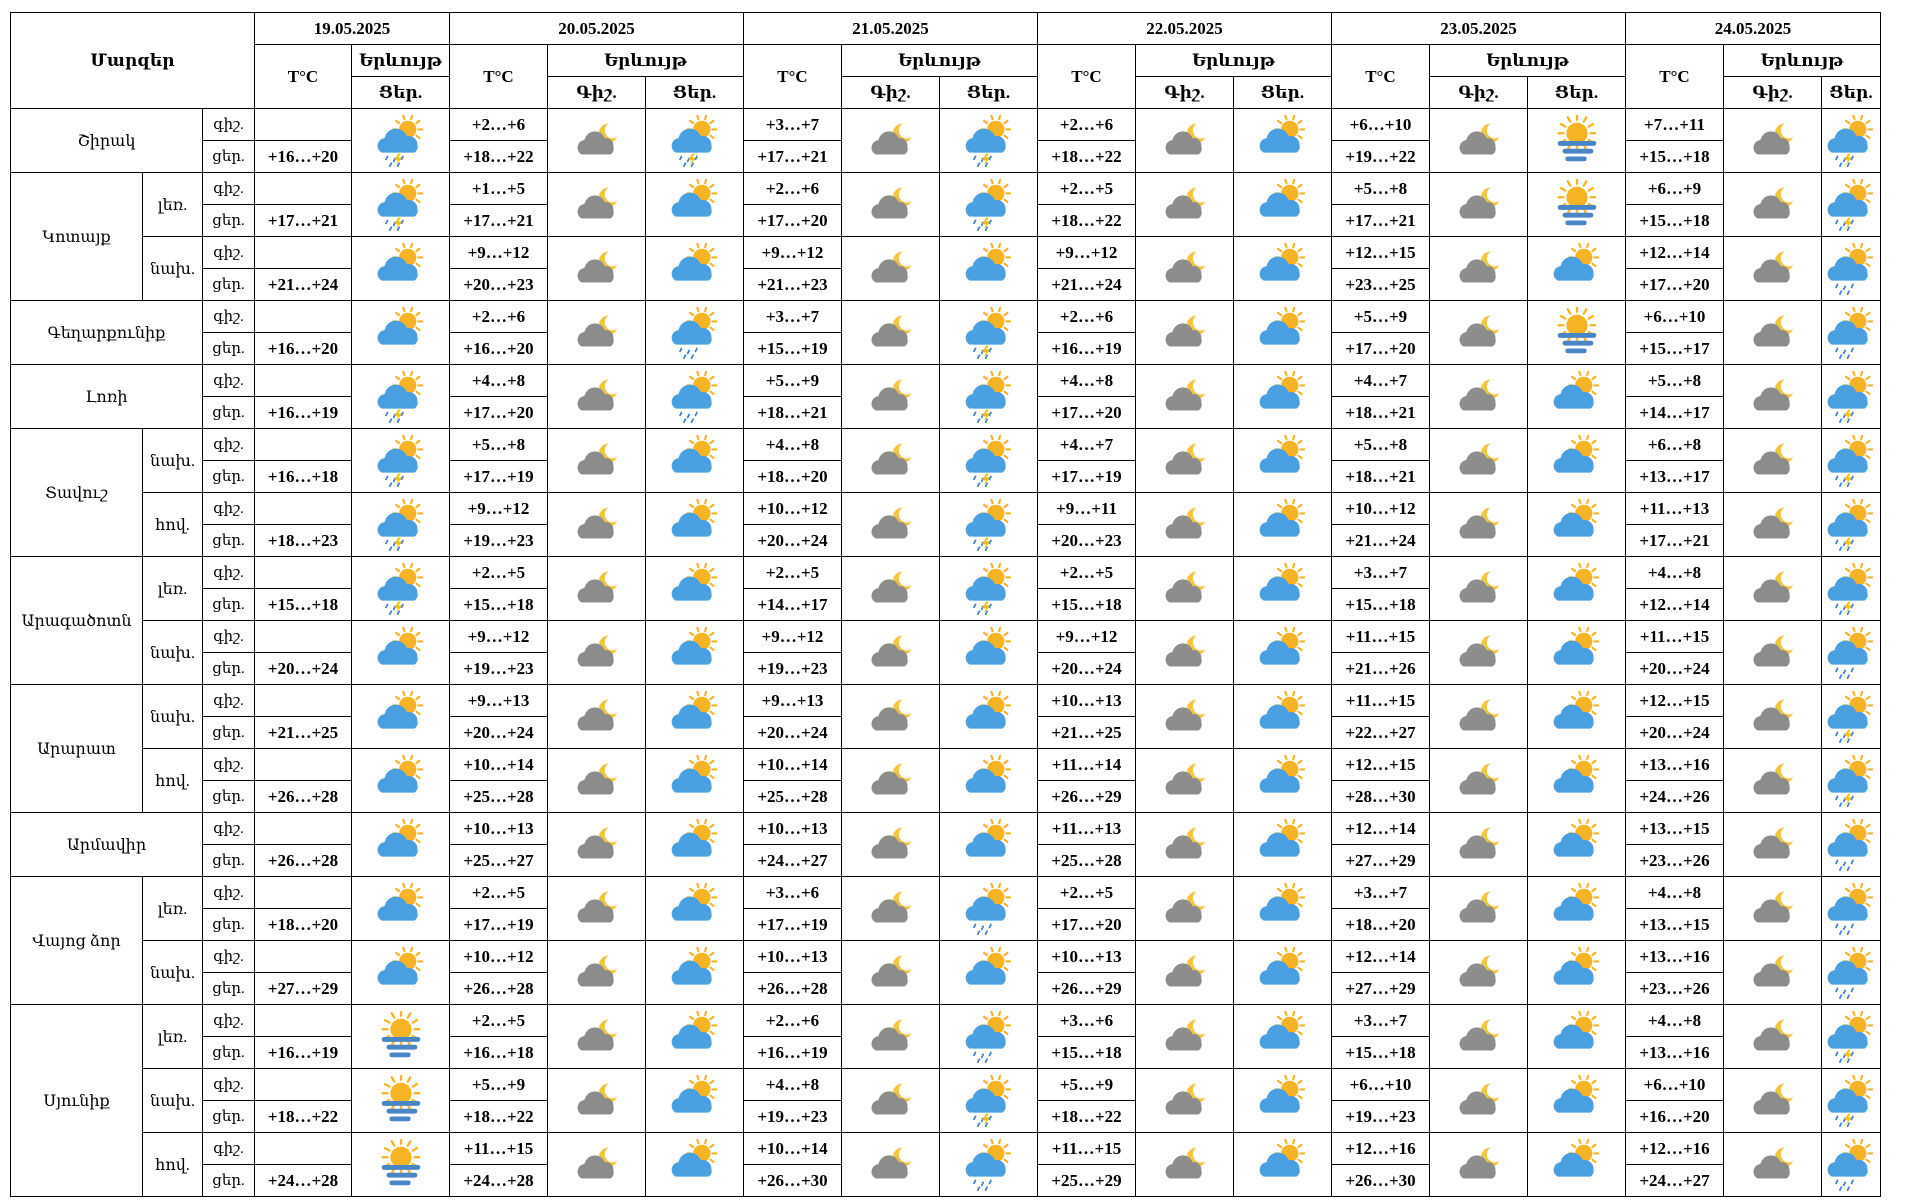 This screenshot has height=1202, width=1920. I want to click on region-name: Շիրակ, so click(106, 140).